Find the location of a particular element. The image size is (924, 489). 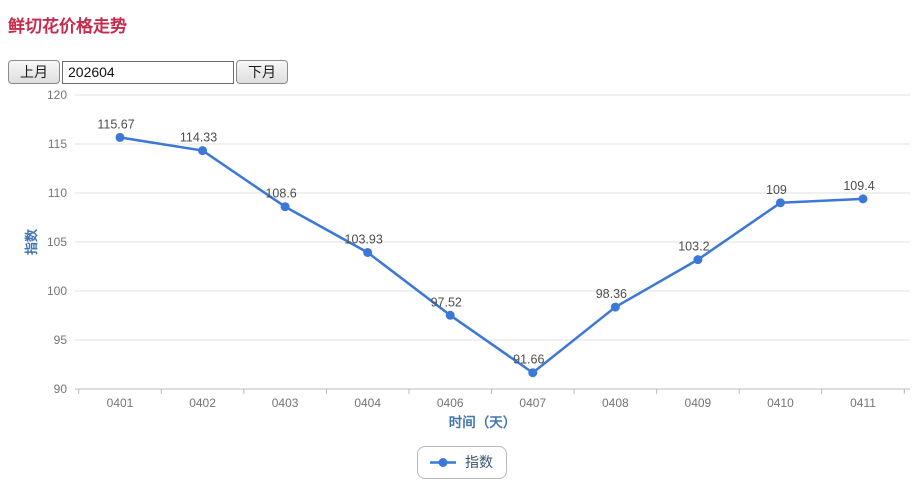

point-value-label: 114.33 is located at coordinates (198, 138).